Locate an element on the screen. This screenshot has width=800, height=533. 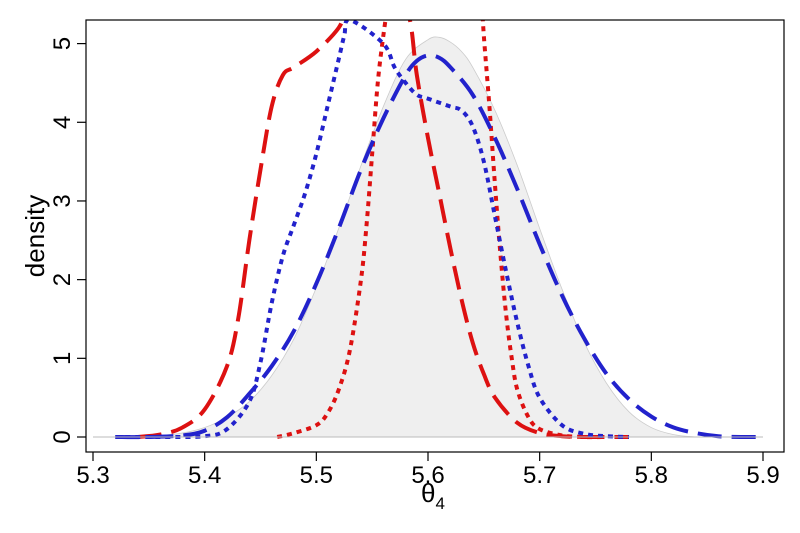
series-2-line is located at coordinates (332, 229).